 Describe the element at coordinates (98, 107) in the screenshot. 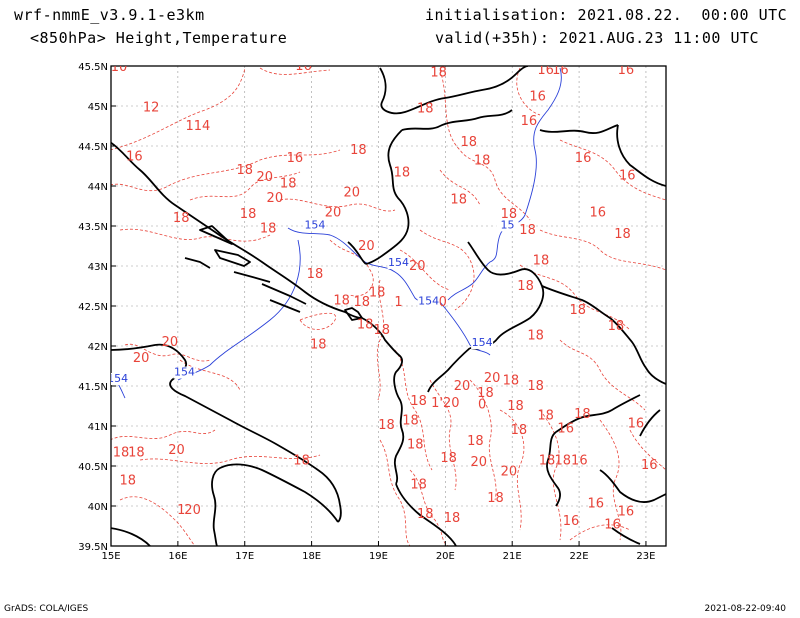

I see `lat-tick-label: 45N` at that location.